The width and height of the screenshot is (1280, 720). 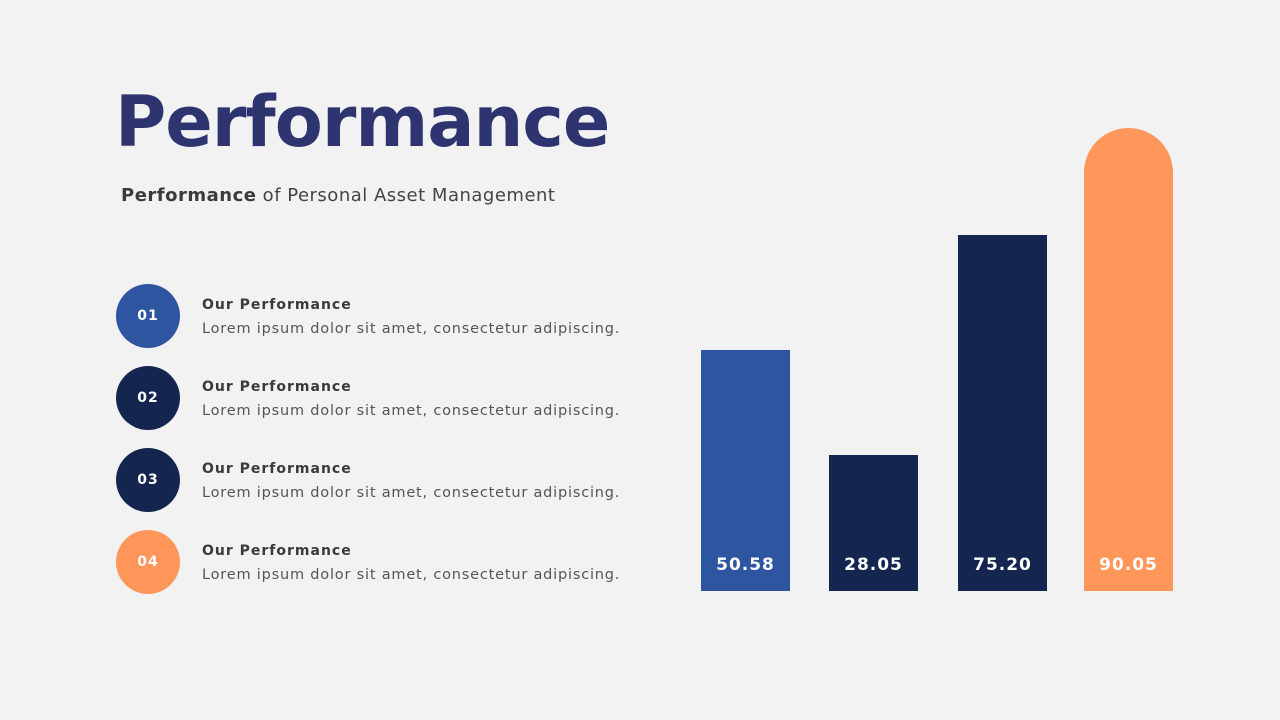 What do you see at coordinates (148, 398) in the screenshot?
I see `number-badge: 02` at bounding box center [148, 398].